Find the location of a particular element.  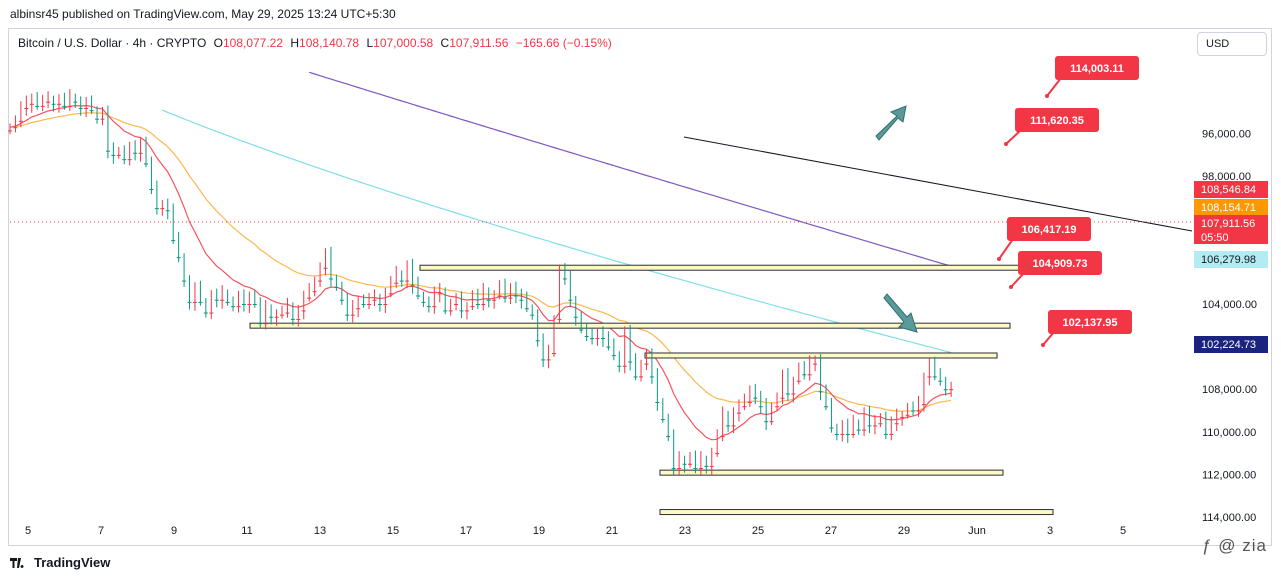

ohlc-close-key: C is located at coordinates (445, 43).